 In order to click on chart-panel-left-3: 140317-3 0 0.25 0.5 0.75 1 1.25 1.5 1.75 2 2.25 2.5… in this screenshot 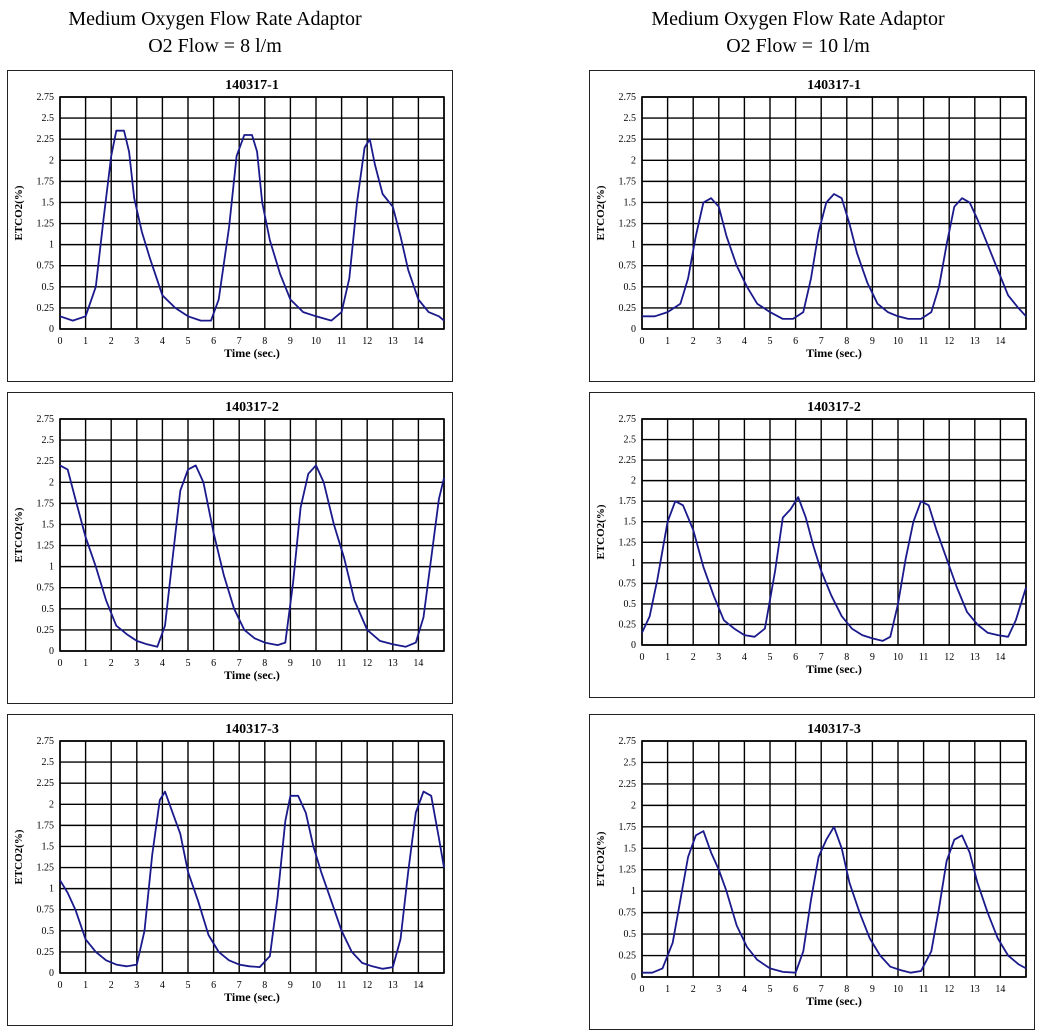, I will do `click(230, 870)`.